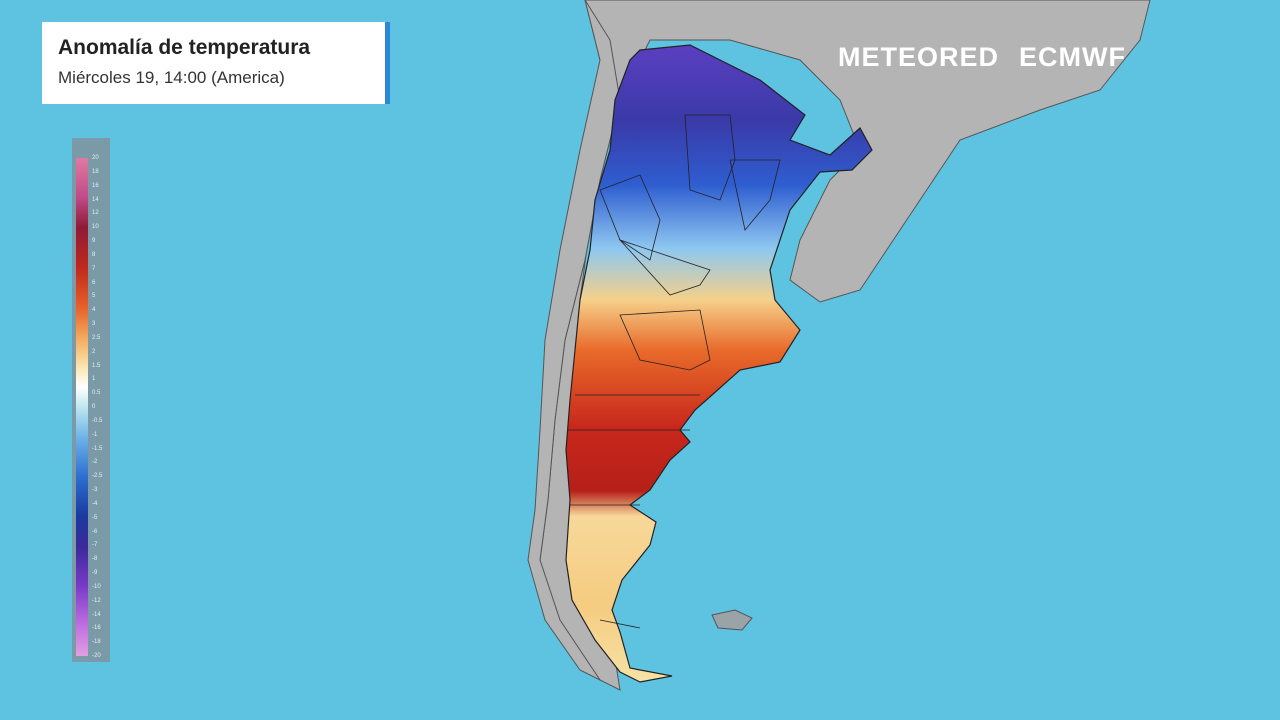  Describe the element at coordinates (95, 503) in the screenshot. I see `legend-label: -4` at that location.